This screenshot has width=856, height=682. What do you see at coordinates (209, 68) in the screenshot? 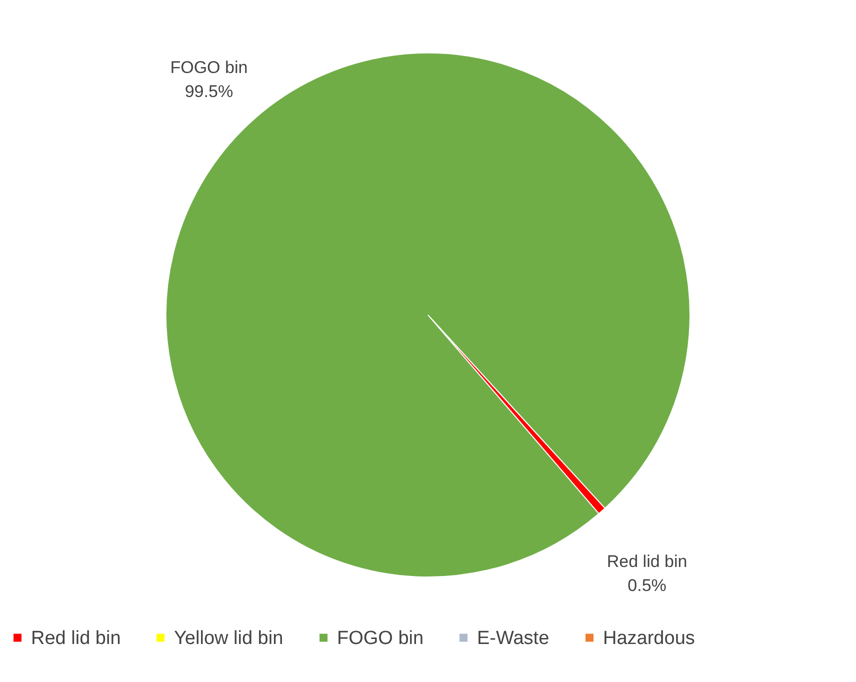
I see `slice-label: FOGO bin` at bounding box center [209, 68].